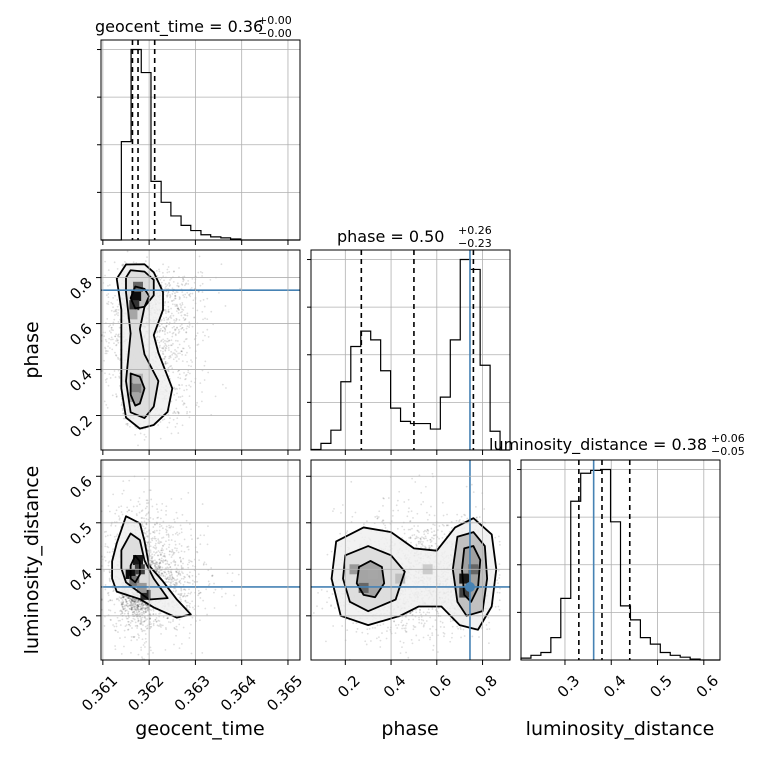 The width and height of the screenshot is (760, 760). I want to click on title-luminosity-distance-sup: +0.06, so click(728, 438).